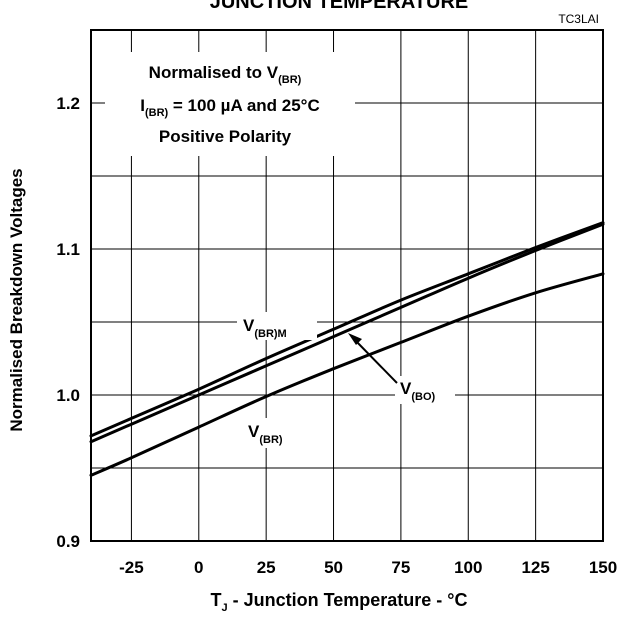  Describe the element at coordinates (400, 567) in the screenshot. I see `x-tick-label: 75` at that location.